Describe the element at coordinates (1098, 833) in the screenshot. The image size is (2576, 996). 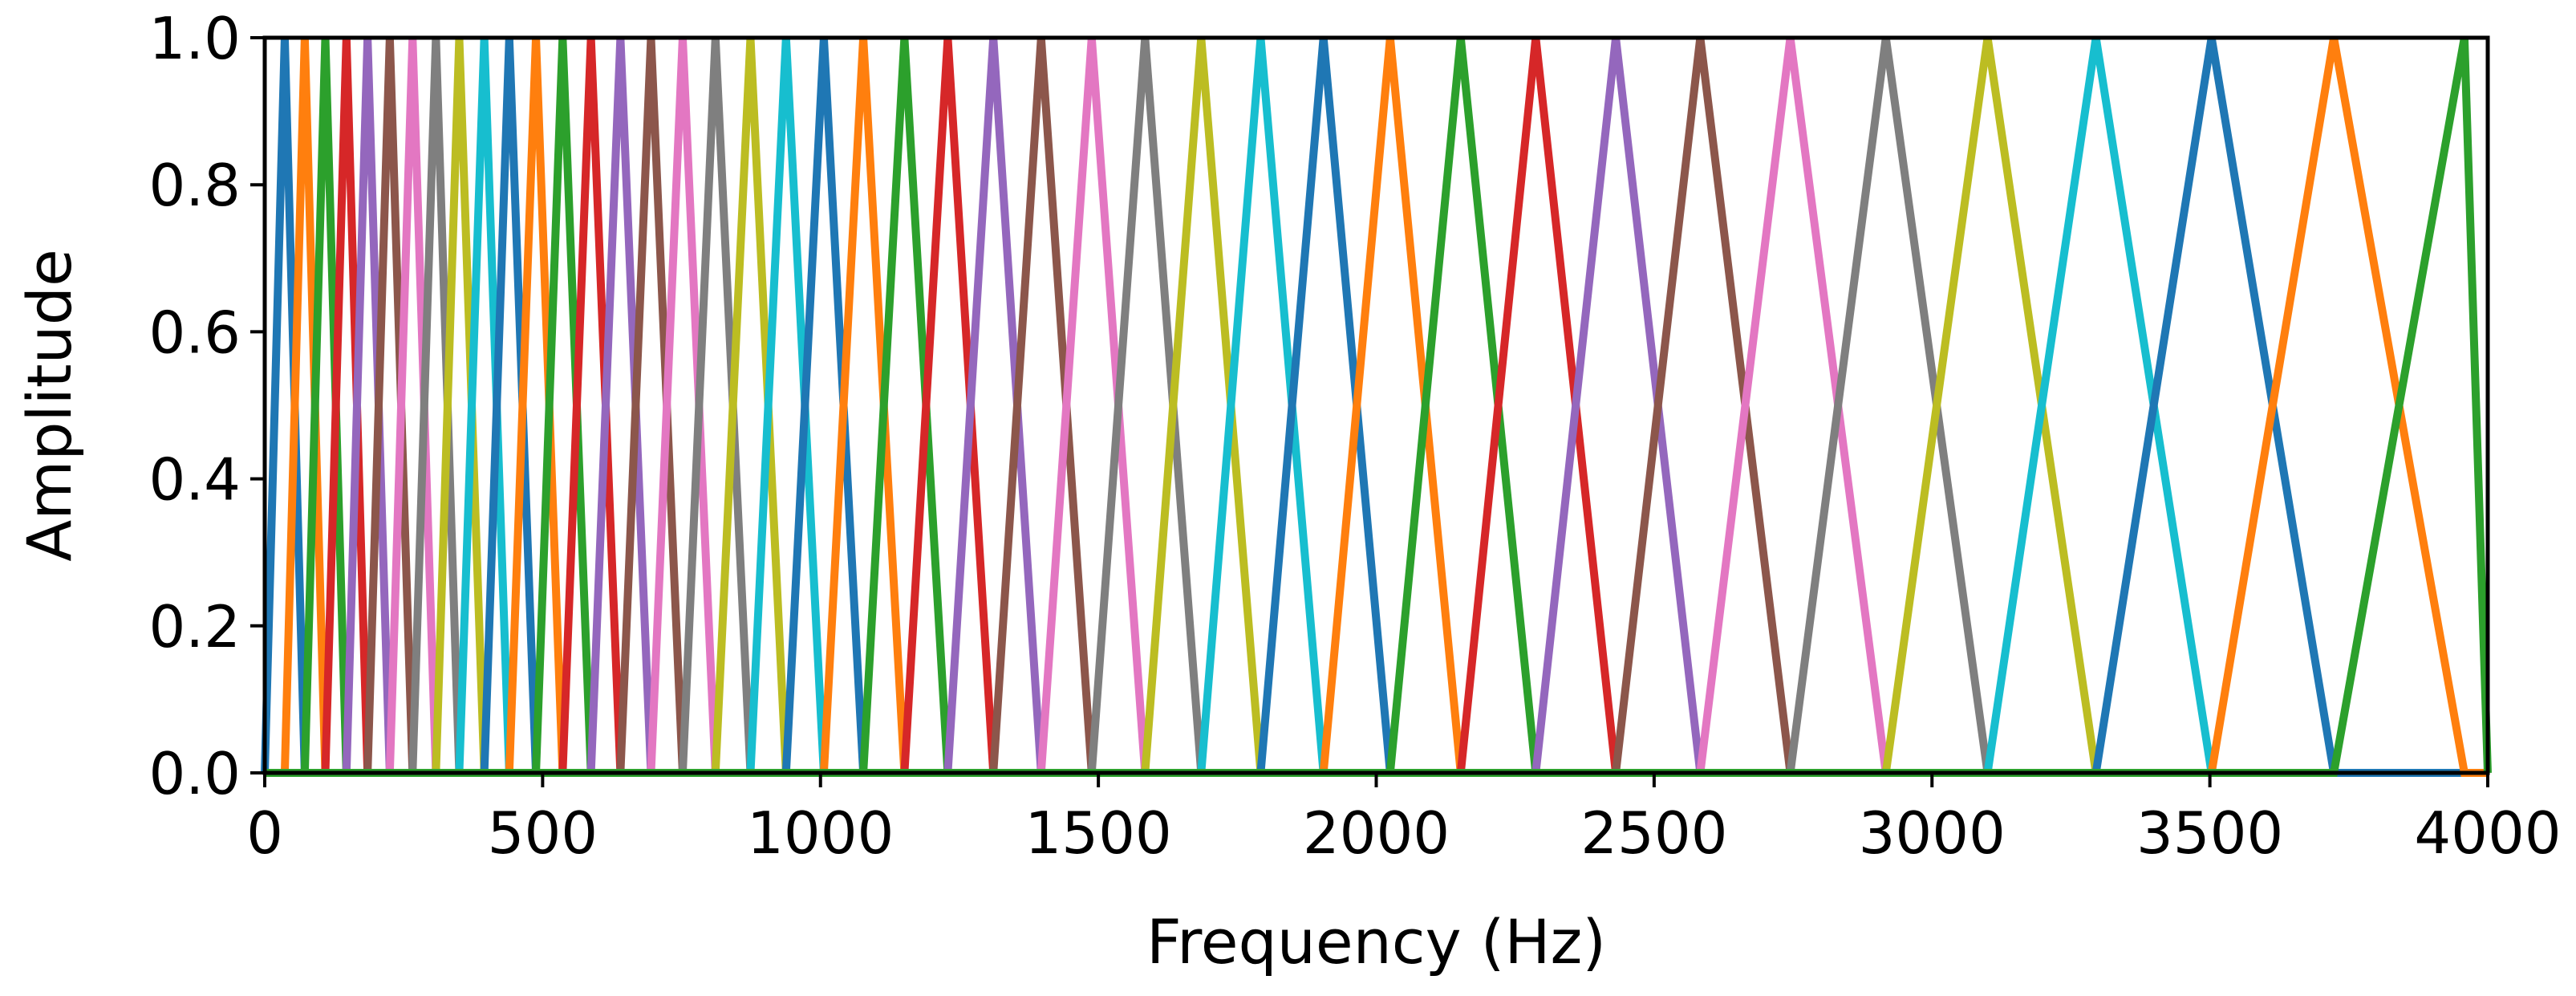
I see `x-tick-label: 1500` at that location.